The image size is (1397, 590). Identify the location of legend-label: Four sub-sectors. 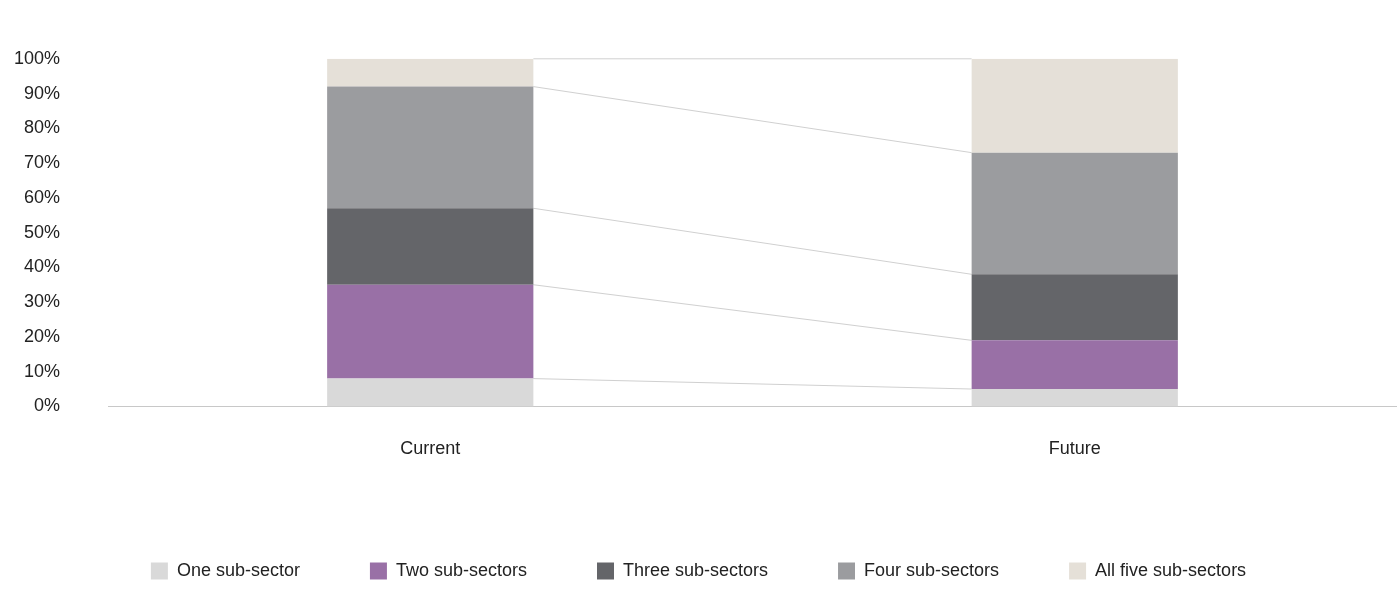
(932, 569).